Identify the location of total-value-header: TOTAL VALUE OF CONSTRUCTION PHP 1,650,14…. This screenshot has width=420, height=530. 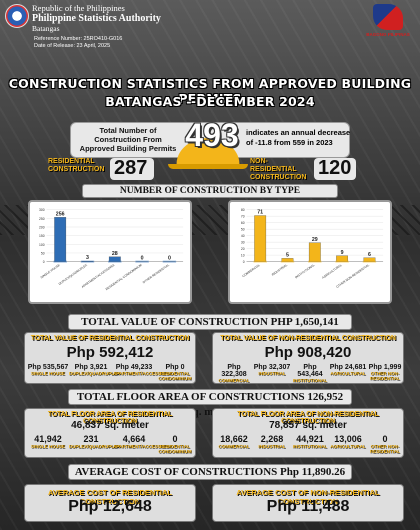
(210, 322).